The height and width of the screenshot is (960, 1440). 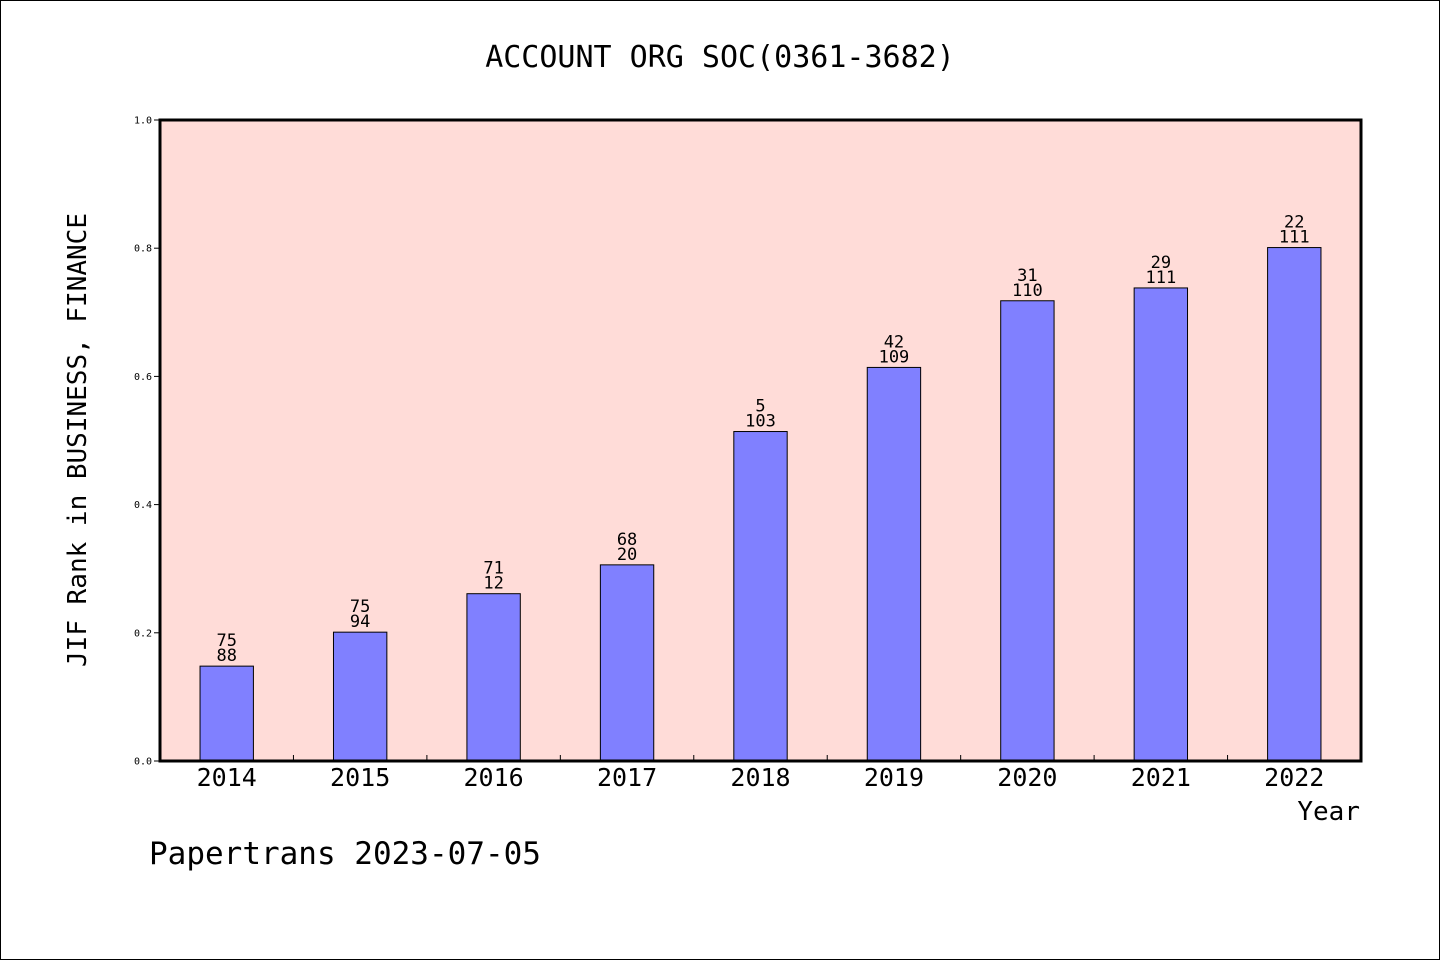 I want to click on bar-label-top: 68, so click(x=627, y=540).